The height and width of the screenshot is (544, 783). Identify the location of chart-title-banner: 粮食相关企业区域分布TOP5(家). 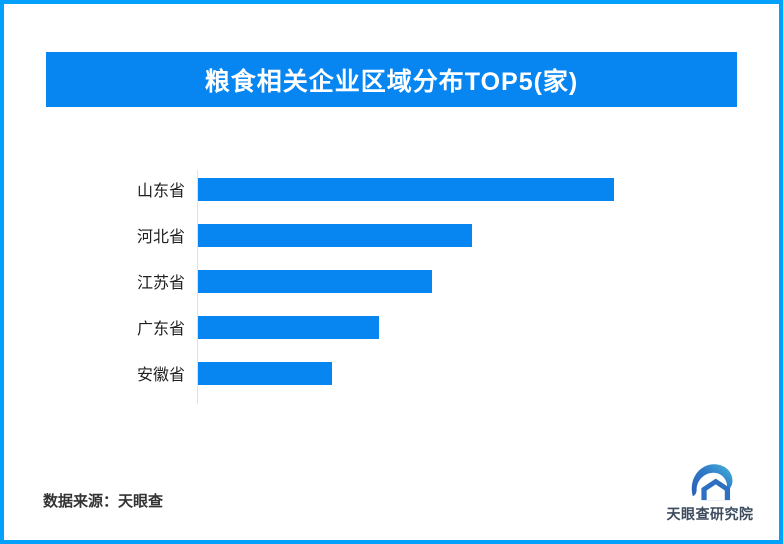
(391, 79).